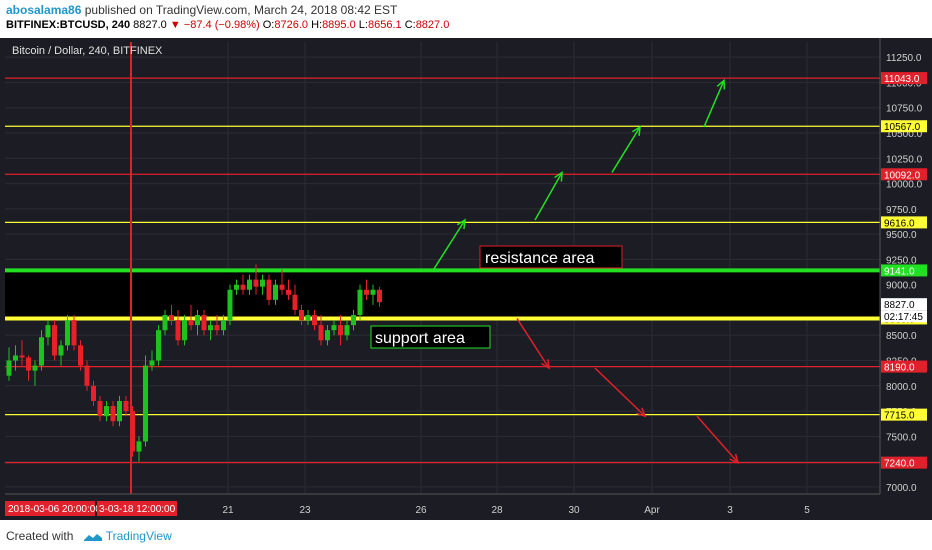 This screenshot has width=932, height=550. Describe the element at coordinates (904, 58) in the screenshot. I see `y-tick-label: 11250.0` at that location.